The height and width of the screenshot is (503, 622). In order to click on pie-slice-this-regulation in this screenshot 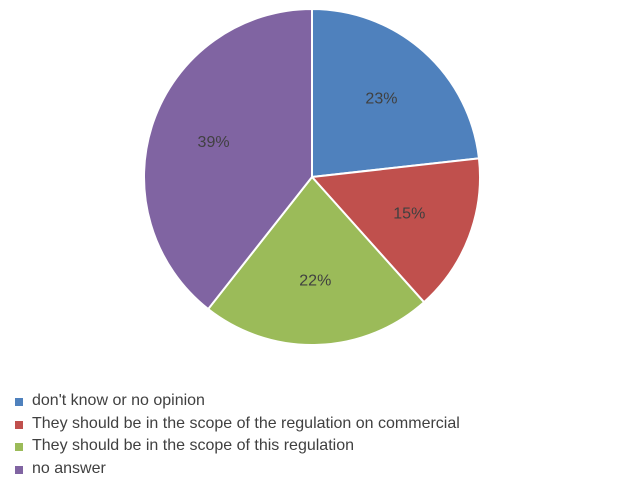, I will do `click(316, 260)`.